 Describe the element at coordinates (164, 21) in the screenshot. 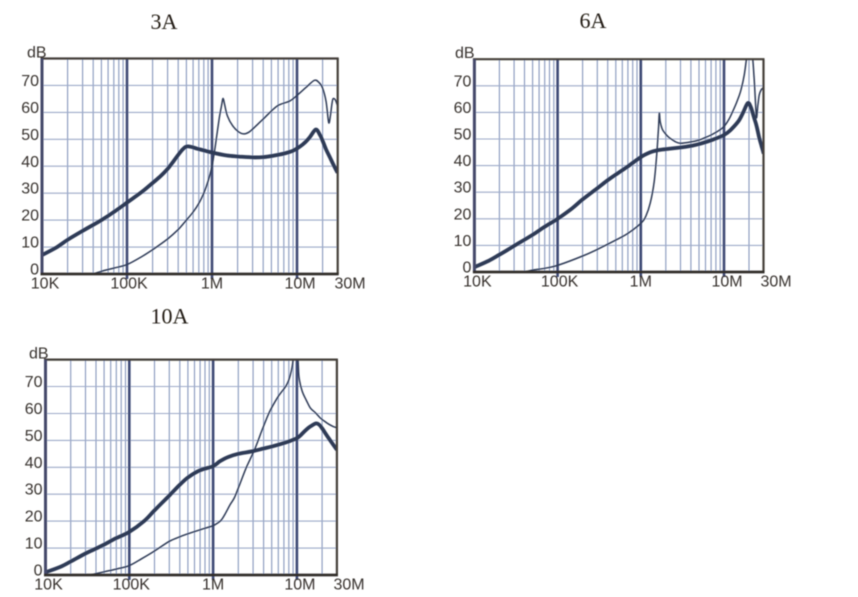

I see `svg-text: 3A` at that location.